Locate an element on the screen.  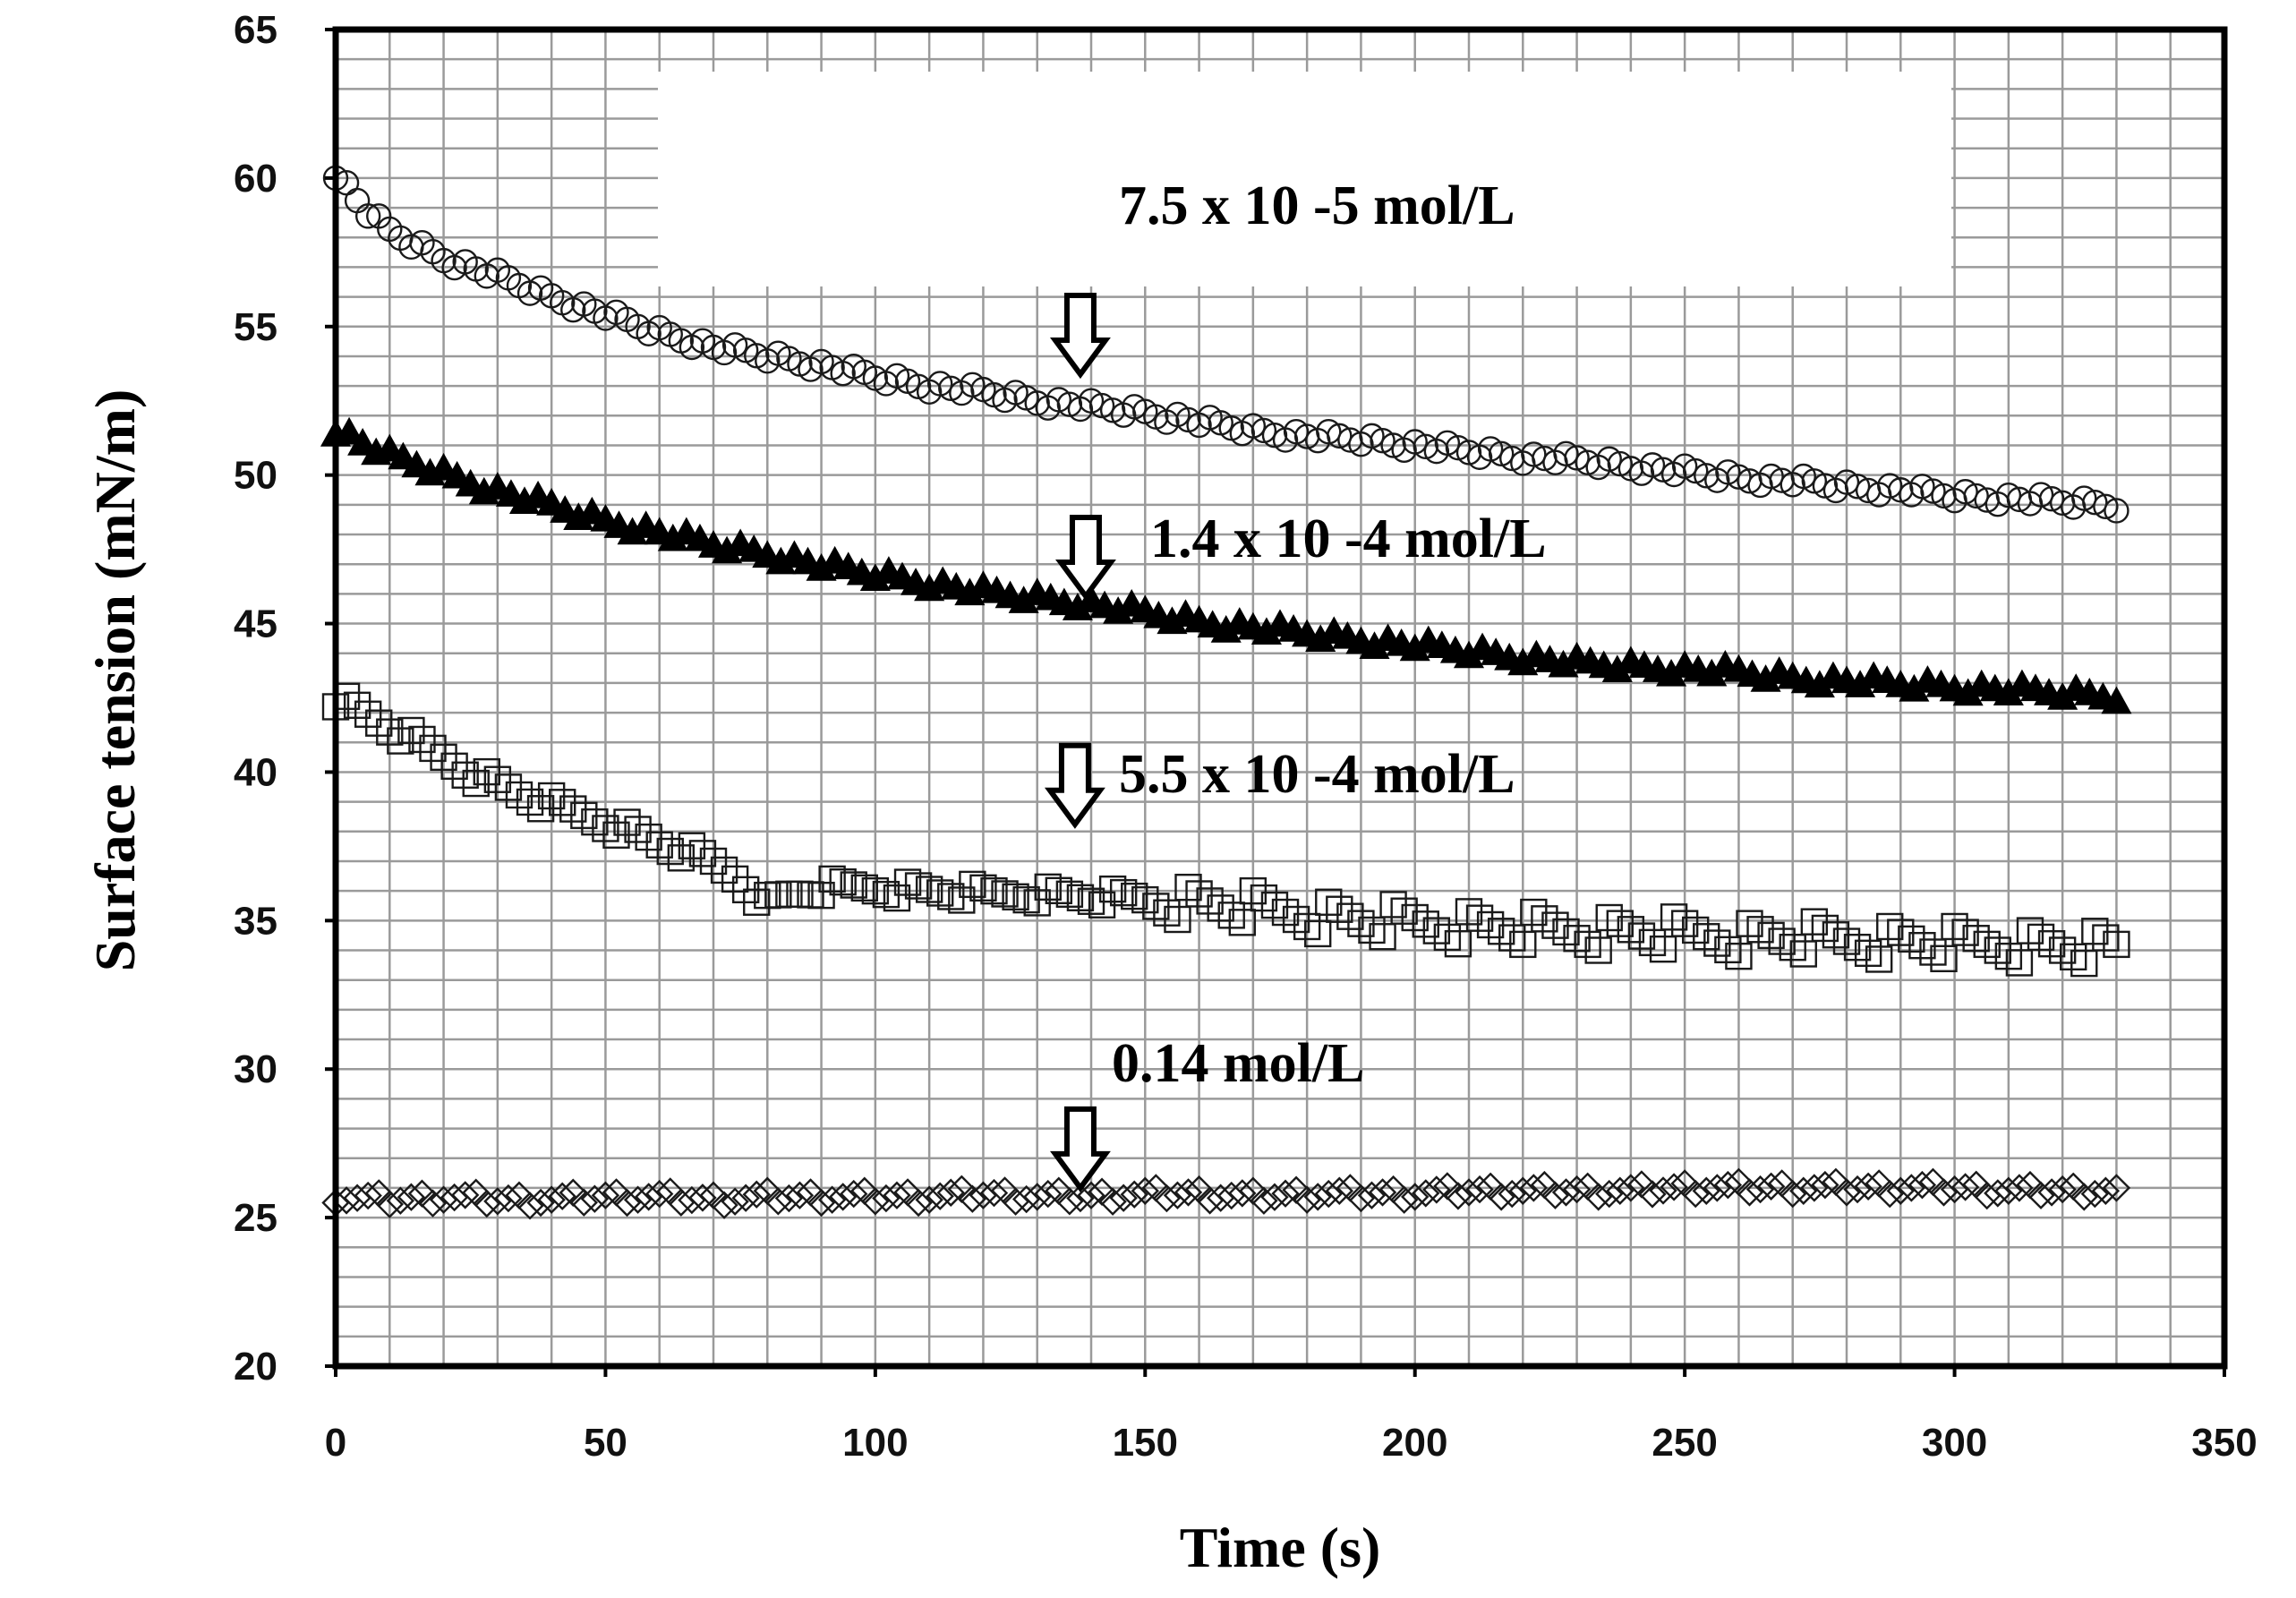
x-tick-label: 100 is located at coordinates (875, 1443).